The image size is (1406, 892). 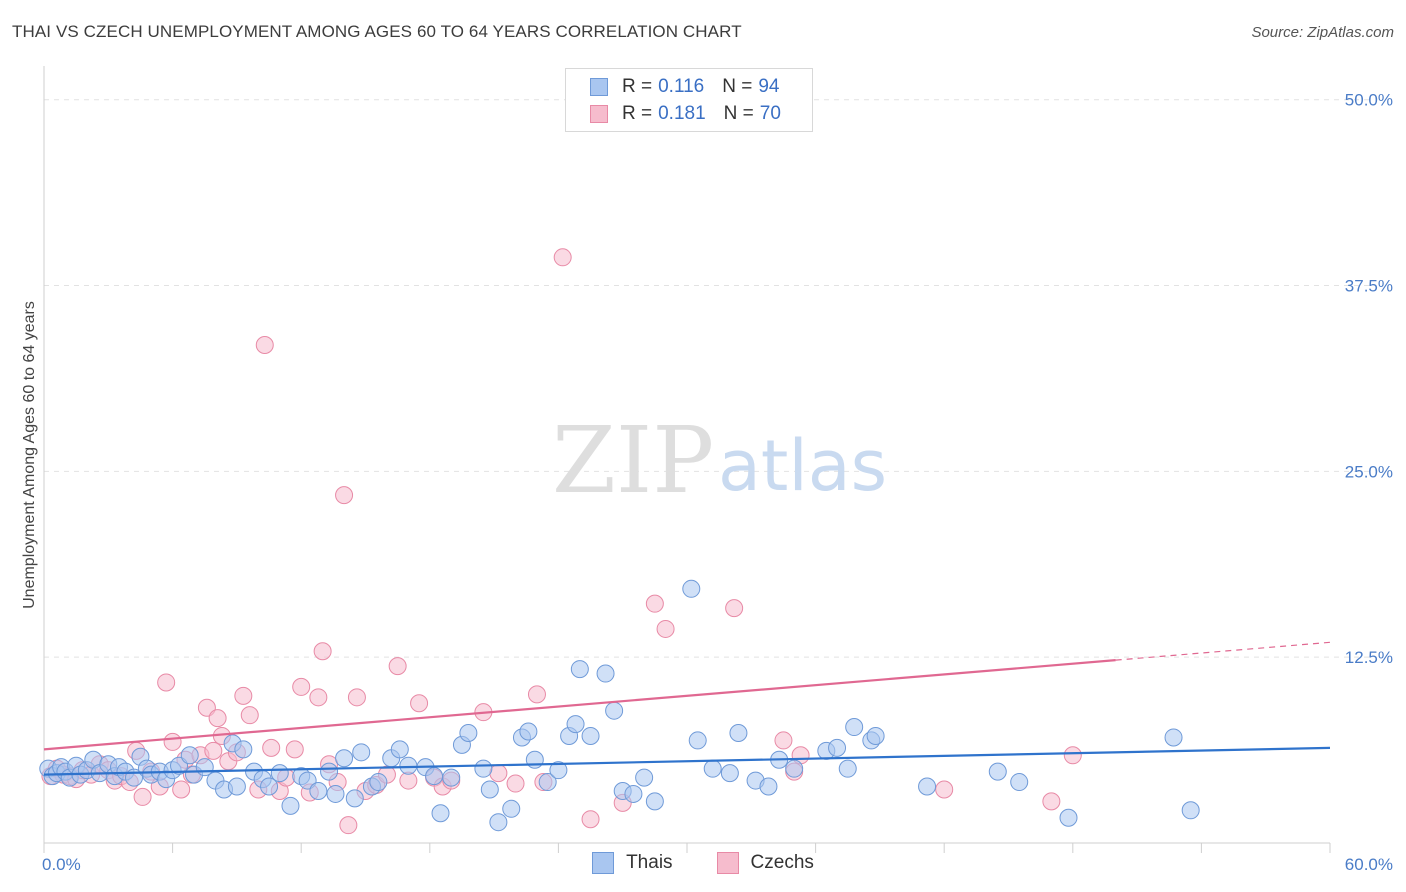 I want to click on thais-trend-line, so click(x=687, y=761).